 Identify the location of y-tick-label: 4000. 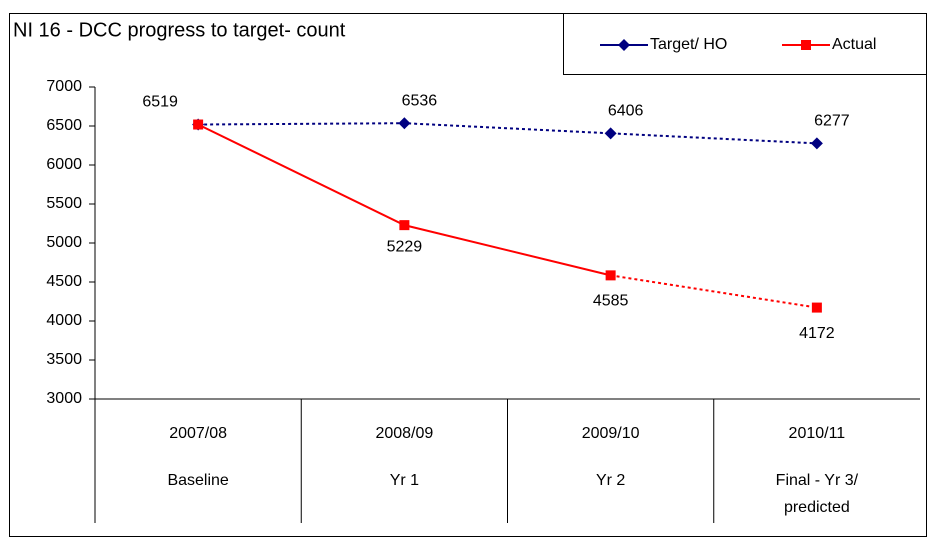
(64, 320).